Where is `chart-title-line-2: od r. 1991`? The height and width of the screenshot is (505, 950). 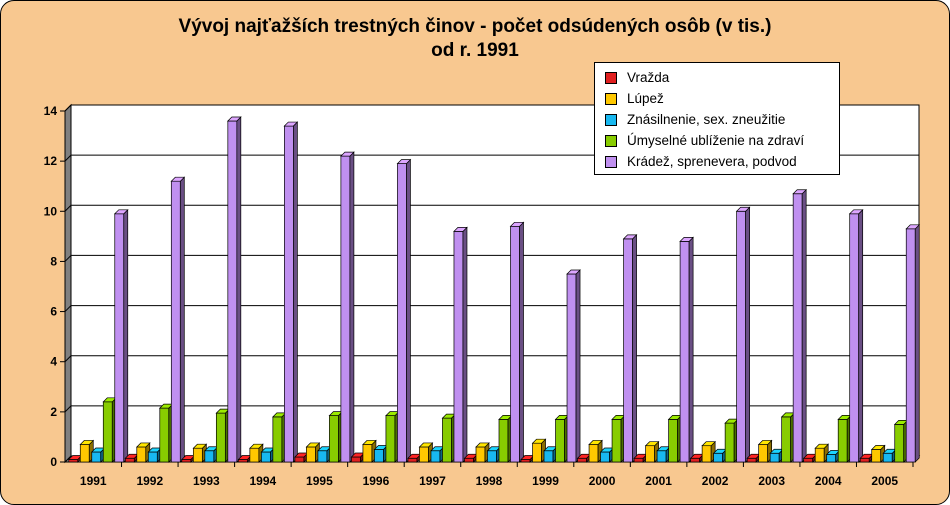 chart-title-line-2: od r. 1991 is located at coordinates (475, 50).